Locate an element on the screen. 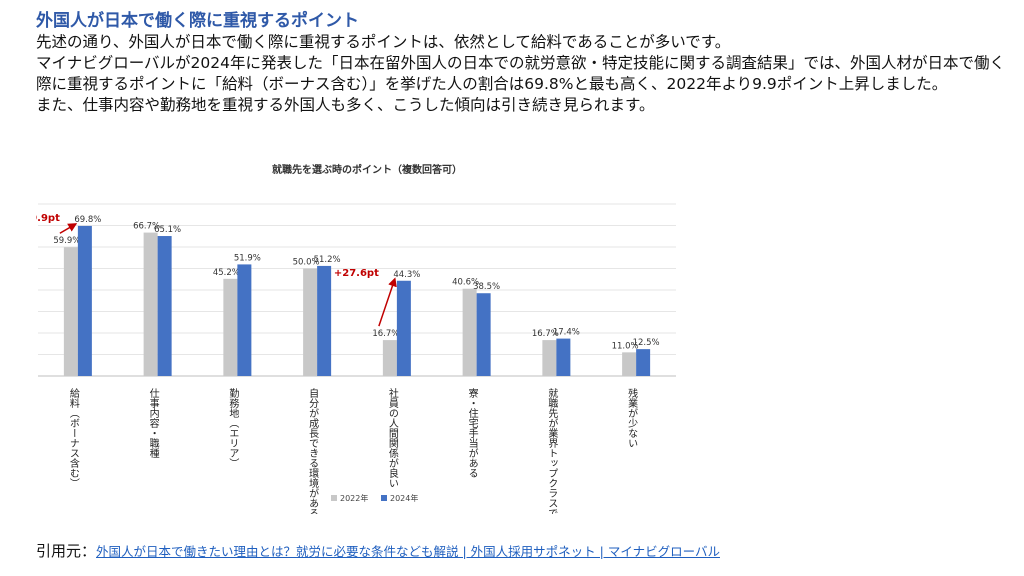  data-label: 40.6% is located at coordinates (465, 283).